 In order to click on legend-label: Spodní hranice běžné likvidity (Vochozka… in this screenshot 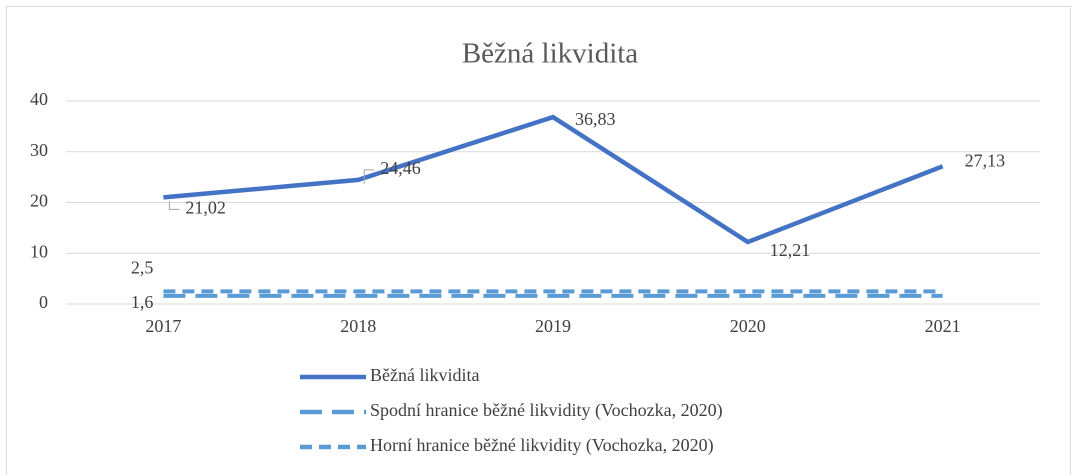, I will do `click(546, 410)`.